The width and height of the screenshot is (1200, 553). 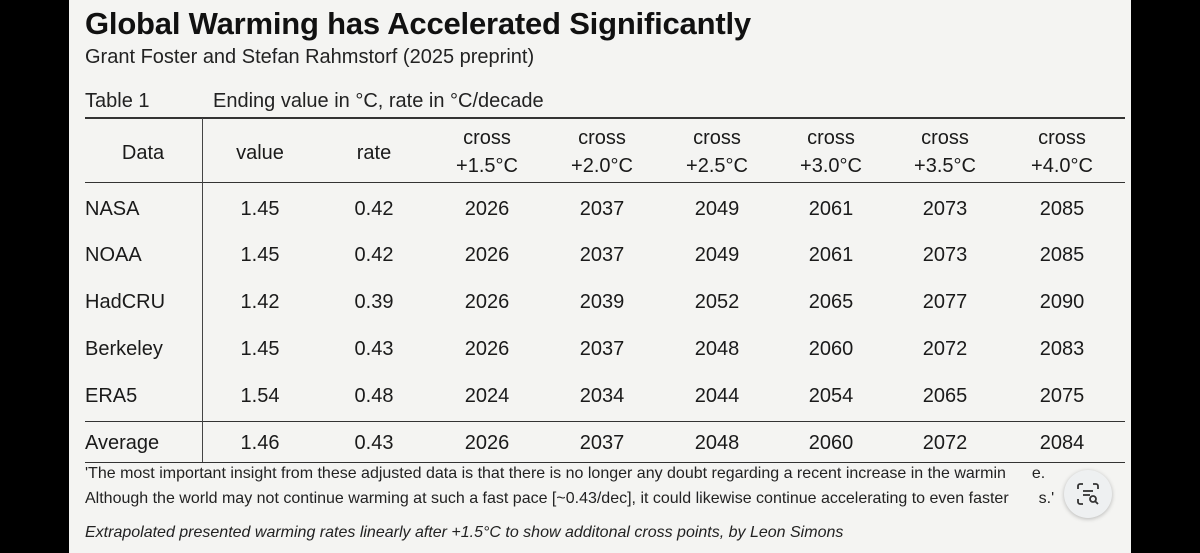 What do you see at coordinates (125, 302) in the screenshot?
I see `row-name: HadCRU` at bounding box center [125, 302].